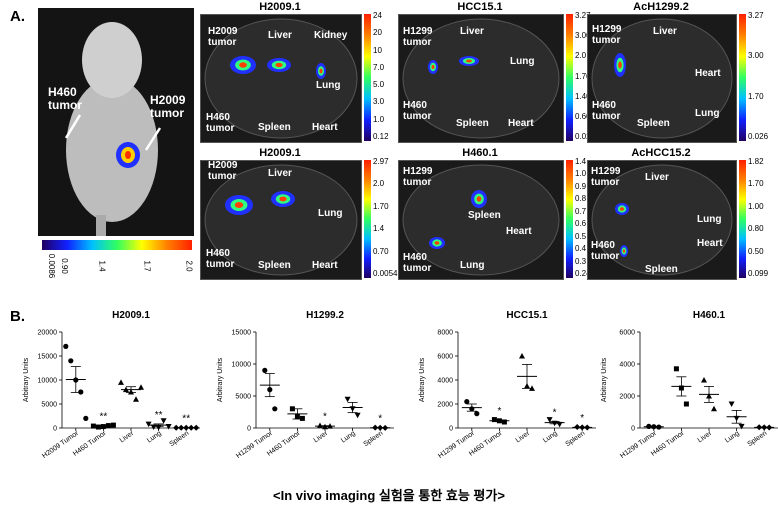  Describe the element at coordinates (756, 206) in the screenshot. I see `colorbar-label: 1.00` at that location.